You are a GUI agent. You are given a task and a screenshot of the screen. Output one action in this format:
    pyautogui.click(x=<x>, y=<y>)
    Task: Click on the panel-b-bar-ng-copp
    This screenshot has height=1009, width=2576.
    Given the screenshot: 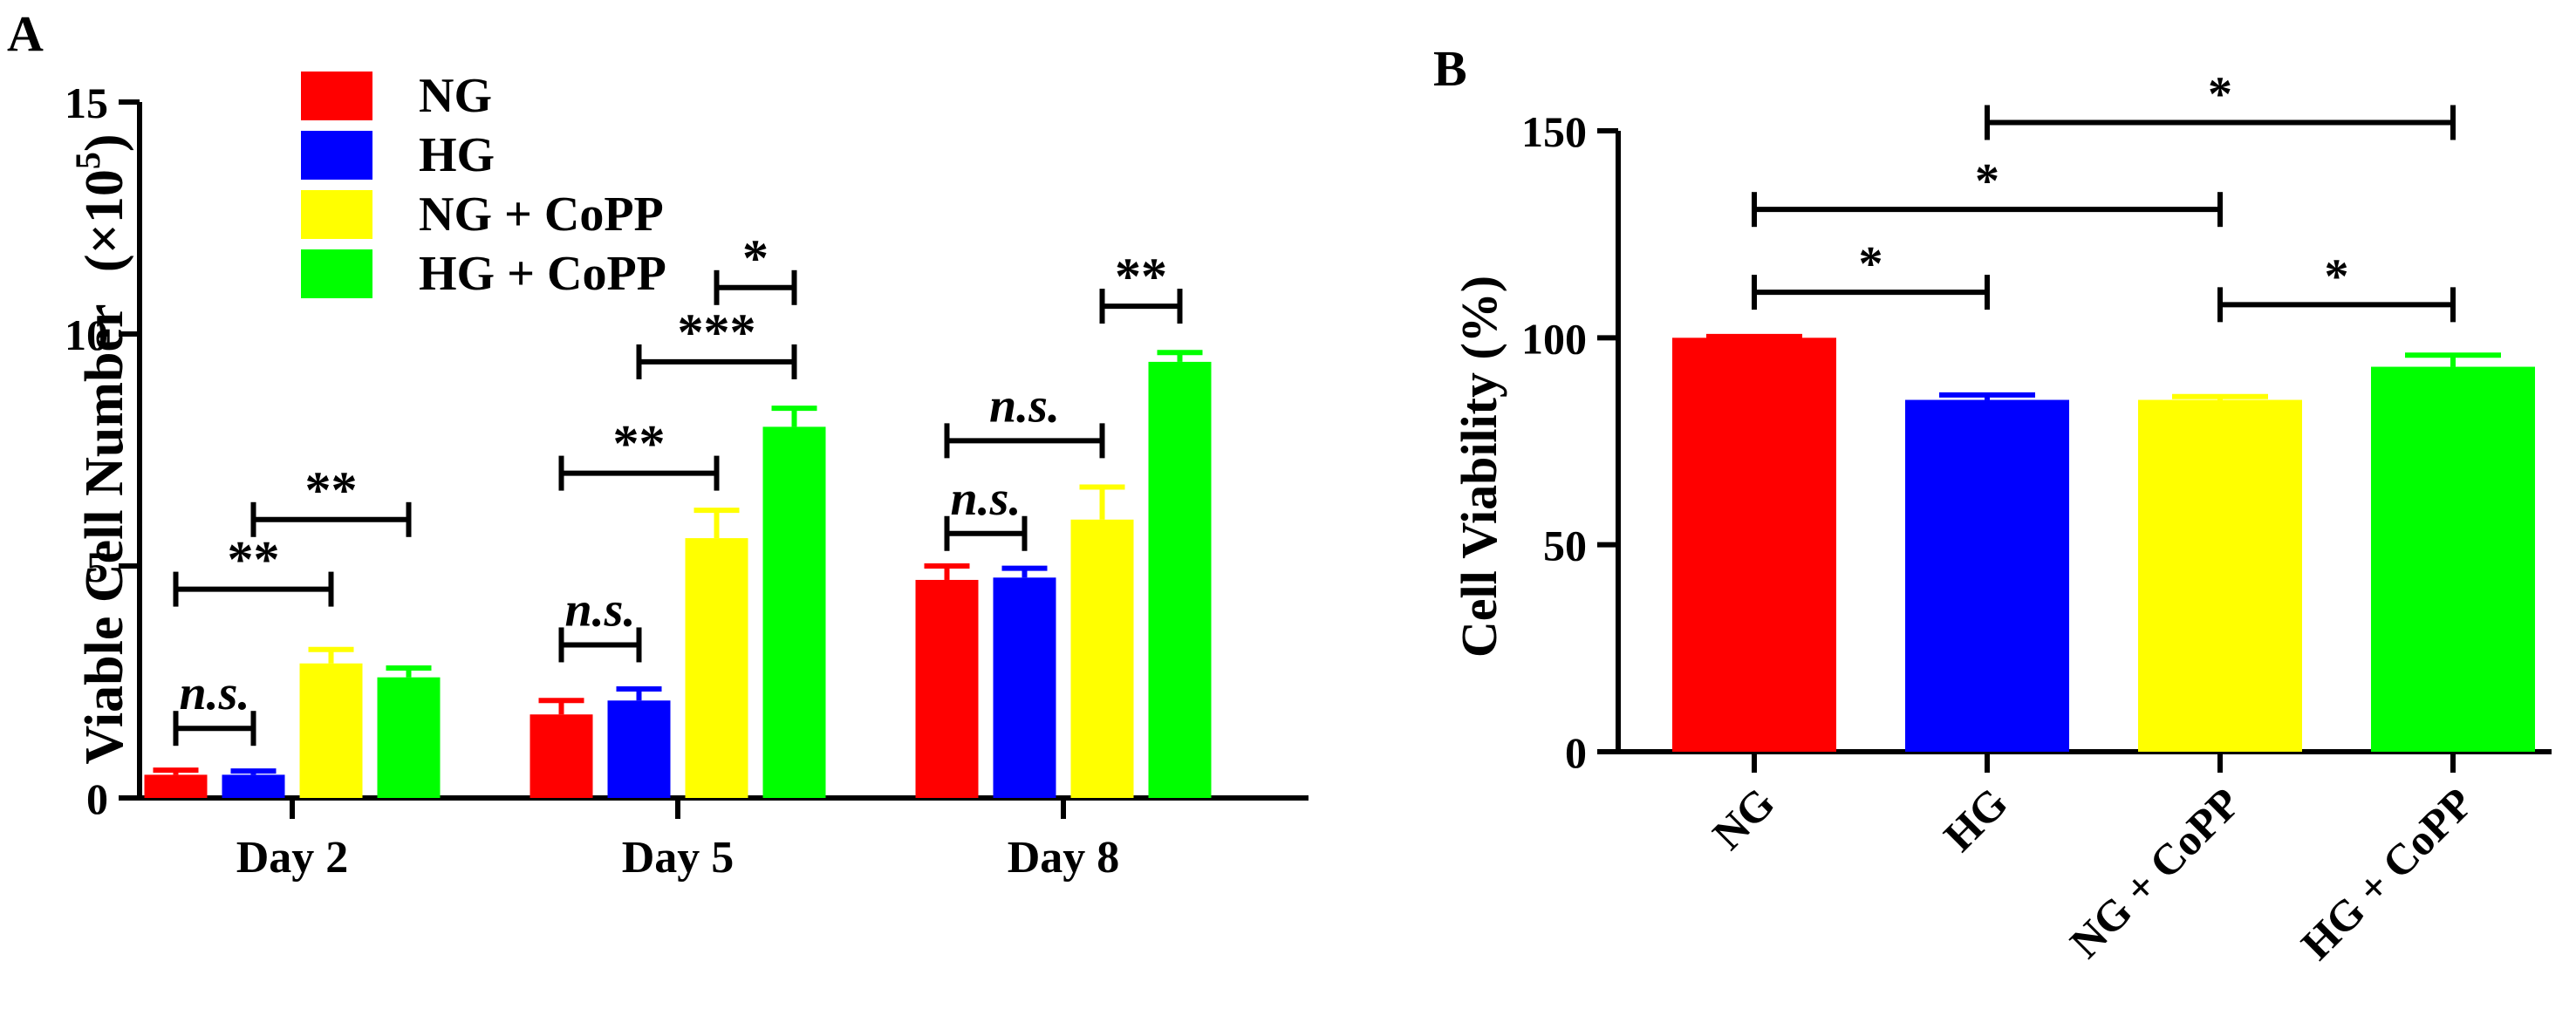 What is the action you would take?
    pyautogui.click(x=2220, y=575)
    